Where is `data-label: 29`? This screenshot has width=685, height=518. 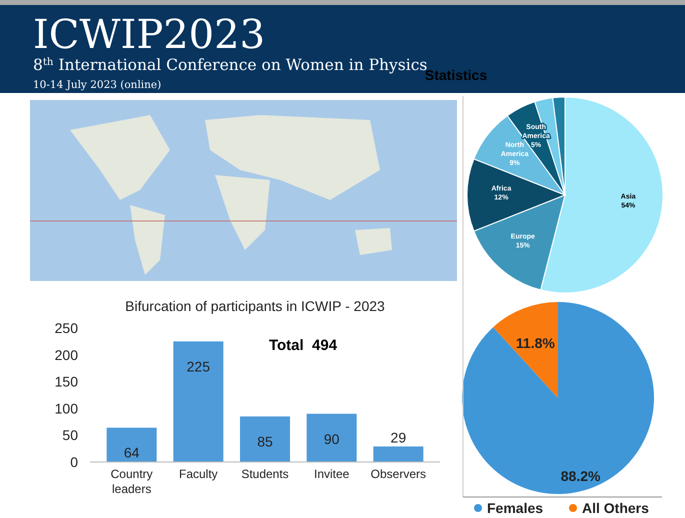
data-label: 29 is located at coordinates (398, 437).